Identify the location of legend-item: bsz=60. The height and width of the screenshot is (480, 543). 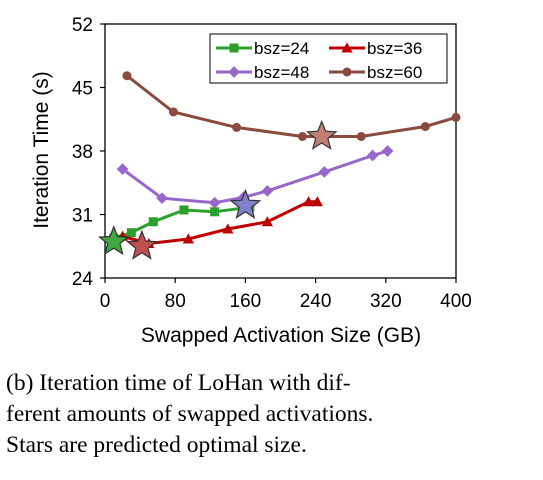
(375, 72).